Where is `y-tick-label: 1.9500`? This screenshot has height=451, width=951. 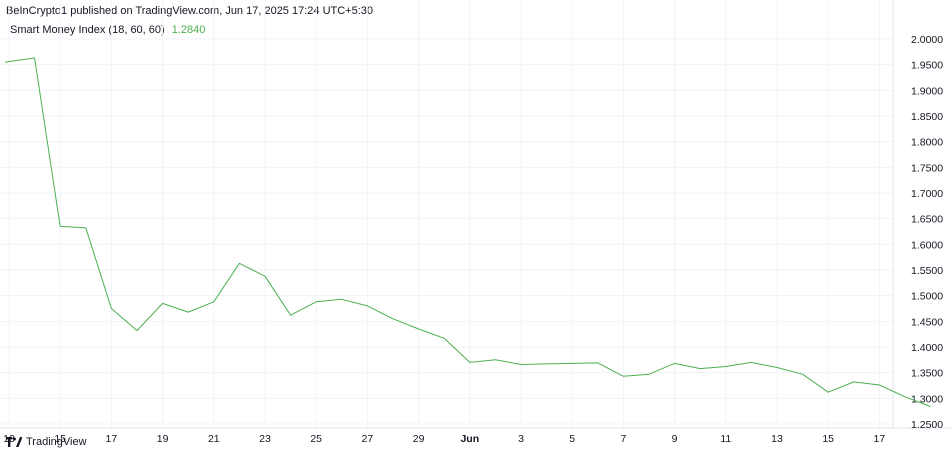
y-tick-label: 1.9500 is located at coordinates (927, 66).